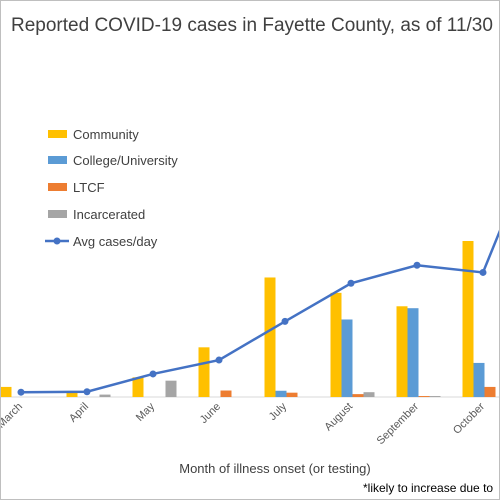 This screenshot has width=500, height=500. I want to click on legend-swatch-marker-avg-cases-day, so click(57, 241).